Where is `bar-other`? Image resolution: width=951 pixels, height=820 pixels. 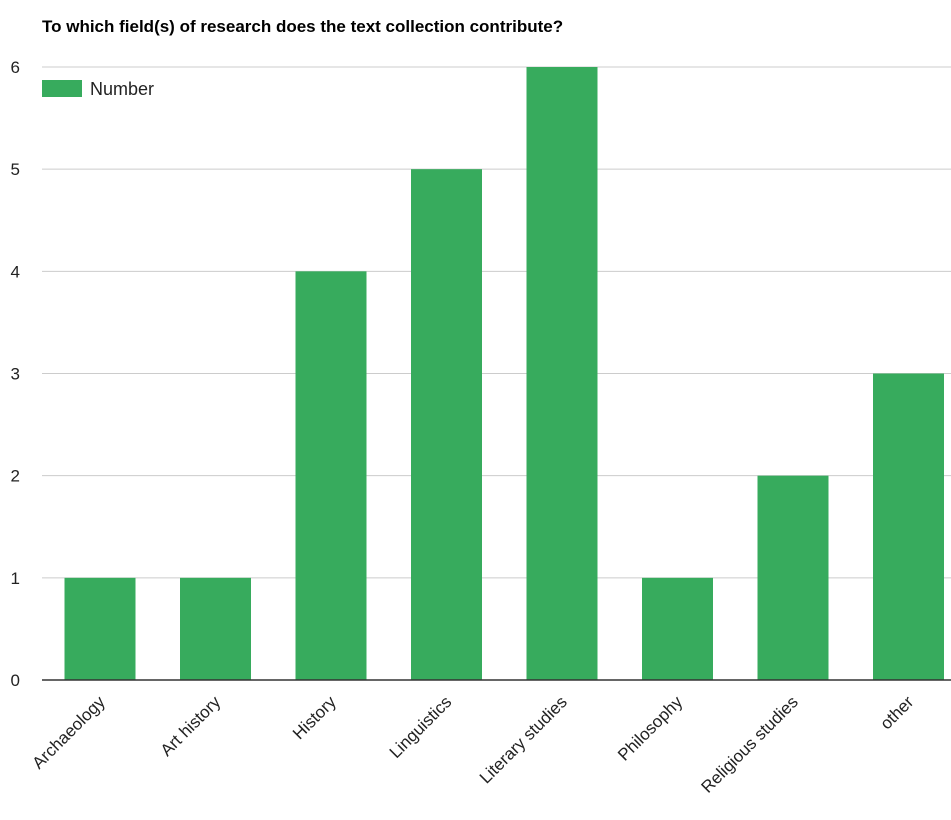
bar-other is located at coordinates (908, 526).